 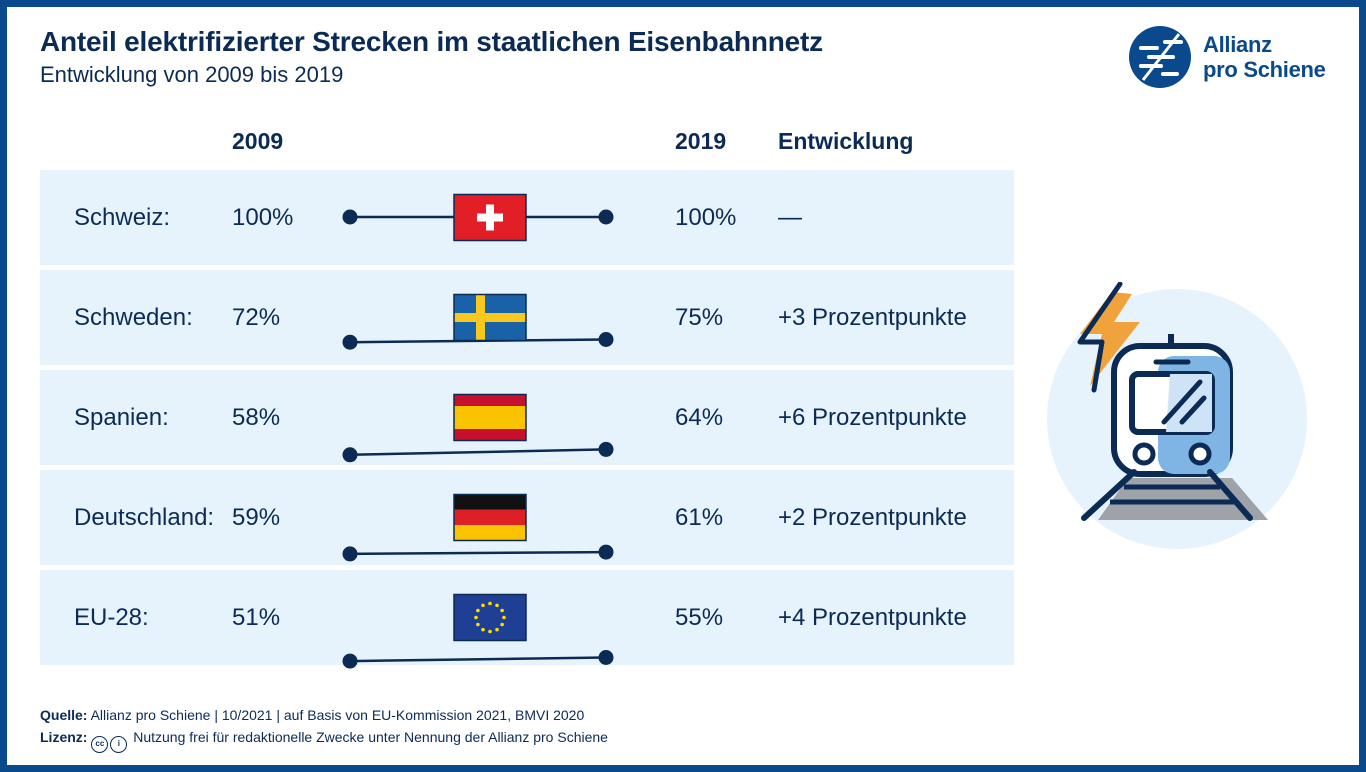 What do you see at coordinates (699, 617) in the screenshot?
I see `value-2019-label: 55%` at bounding box center [699, 617].